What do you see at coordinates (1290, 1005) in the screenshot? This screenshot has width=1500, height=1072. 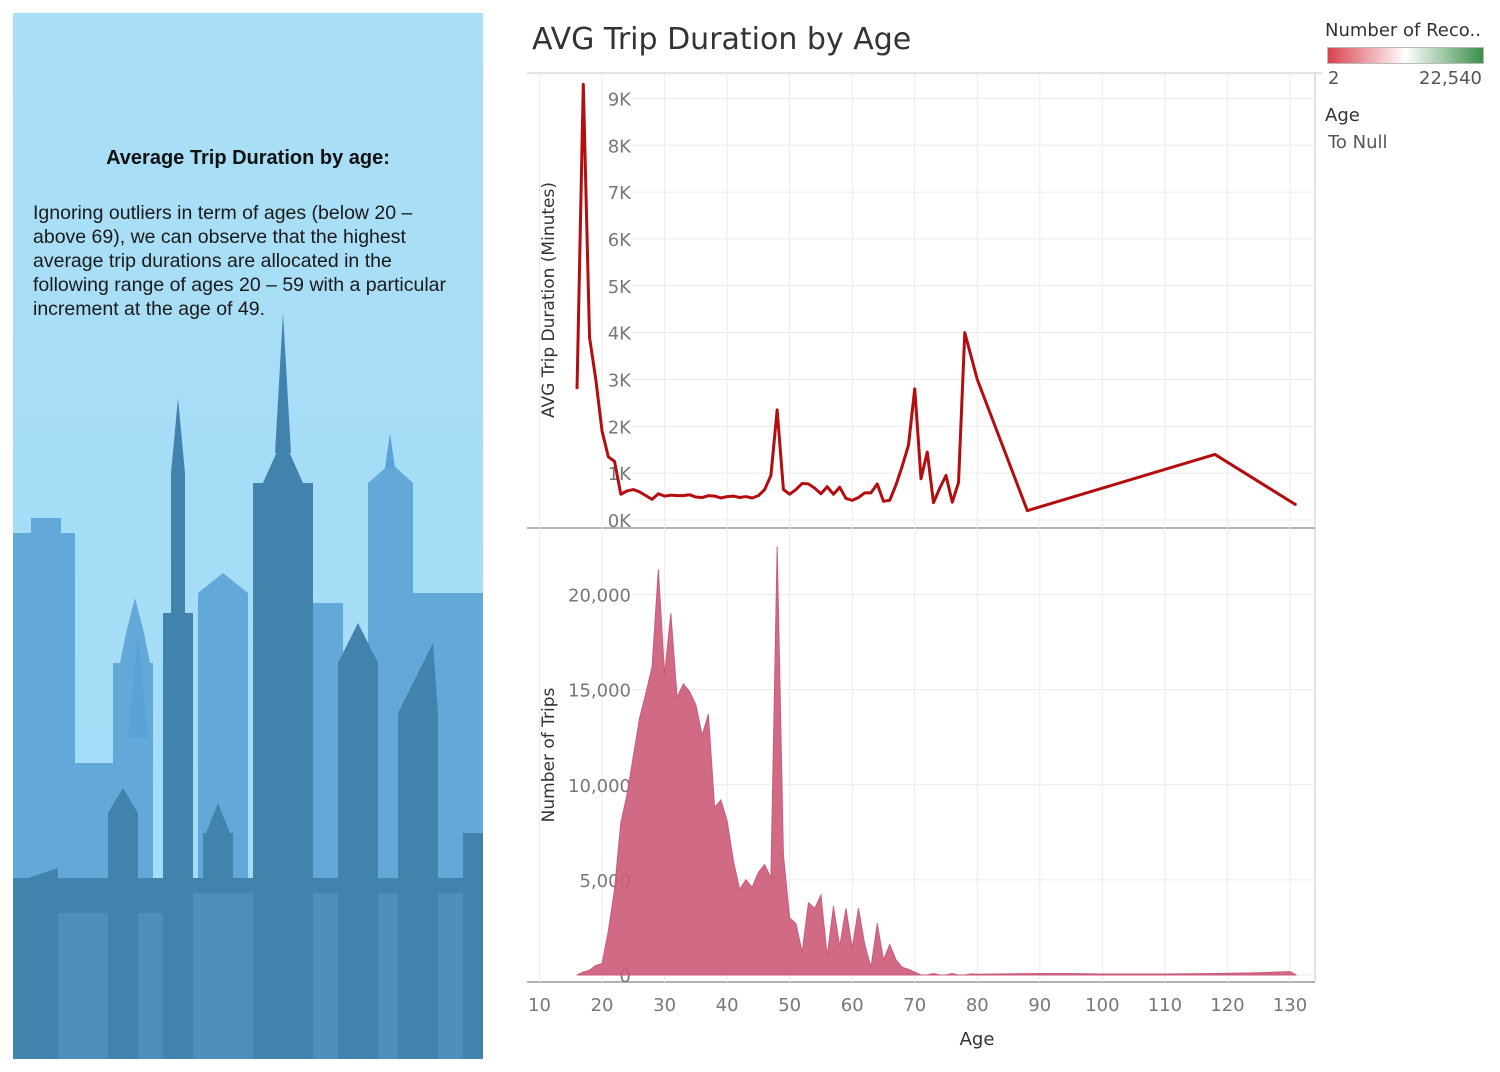 I see `x-tick-label: 130` at bounding box center [1290, 1005].